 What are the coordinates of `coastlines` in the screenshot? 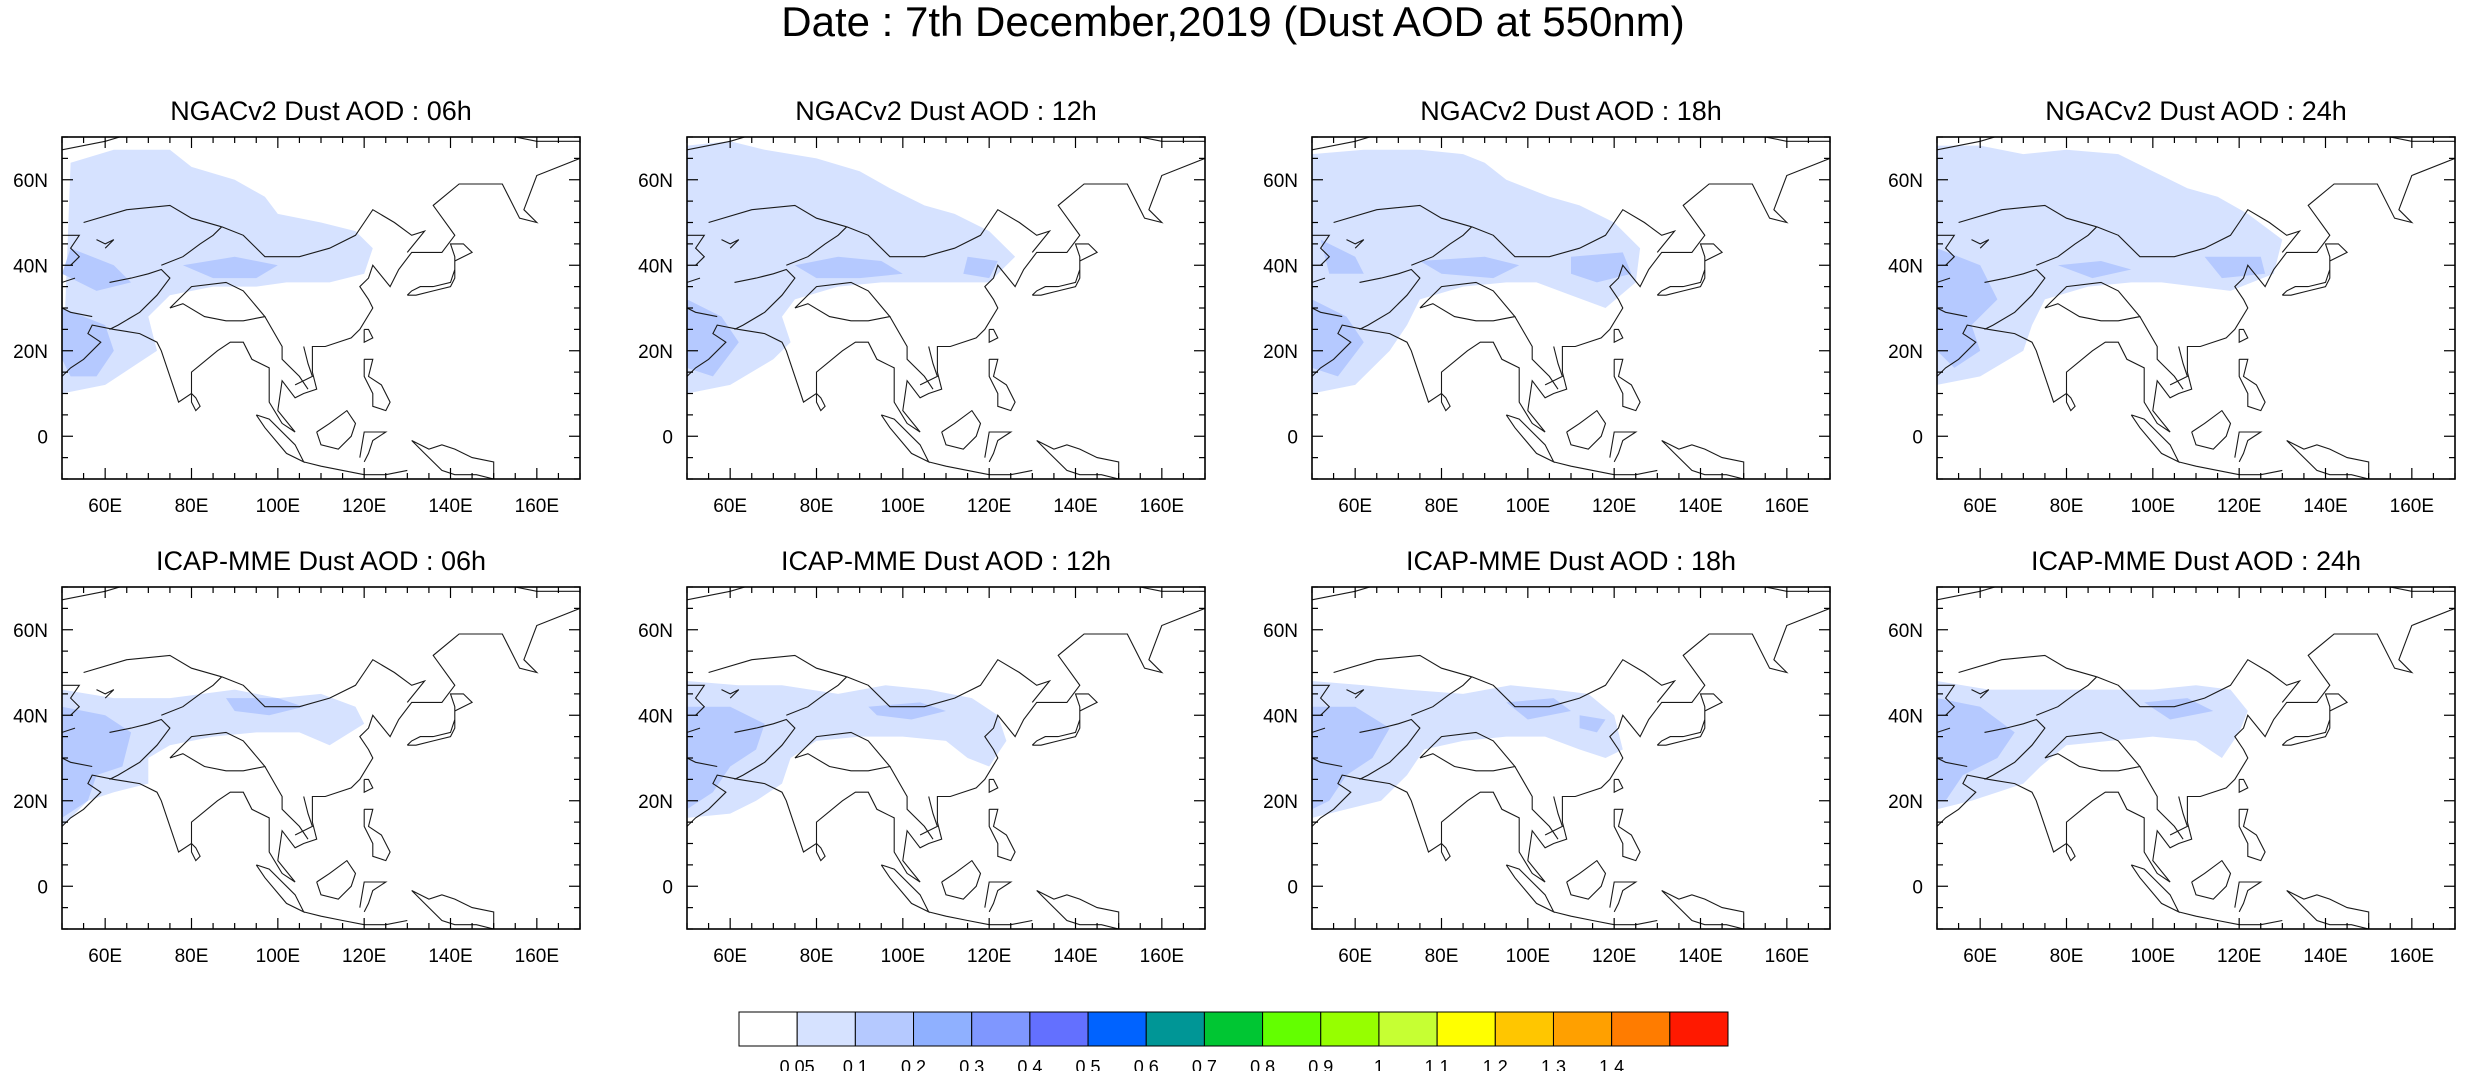 It's located at (1571, 758).